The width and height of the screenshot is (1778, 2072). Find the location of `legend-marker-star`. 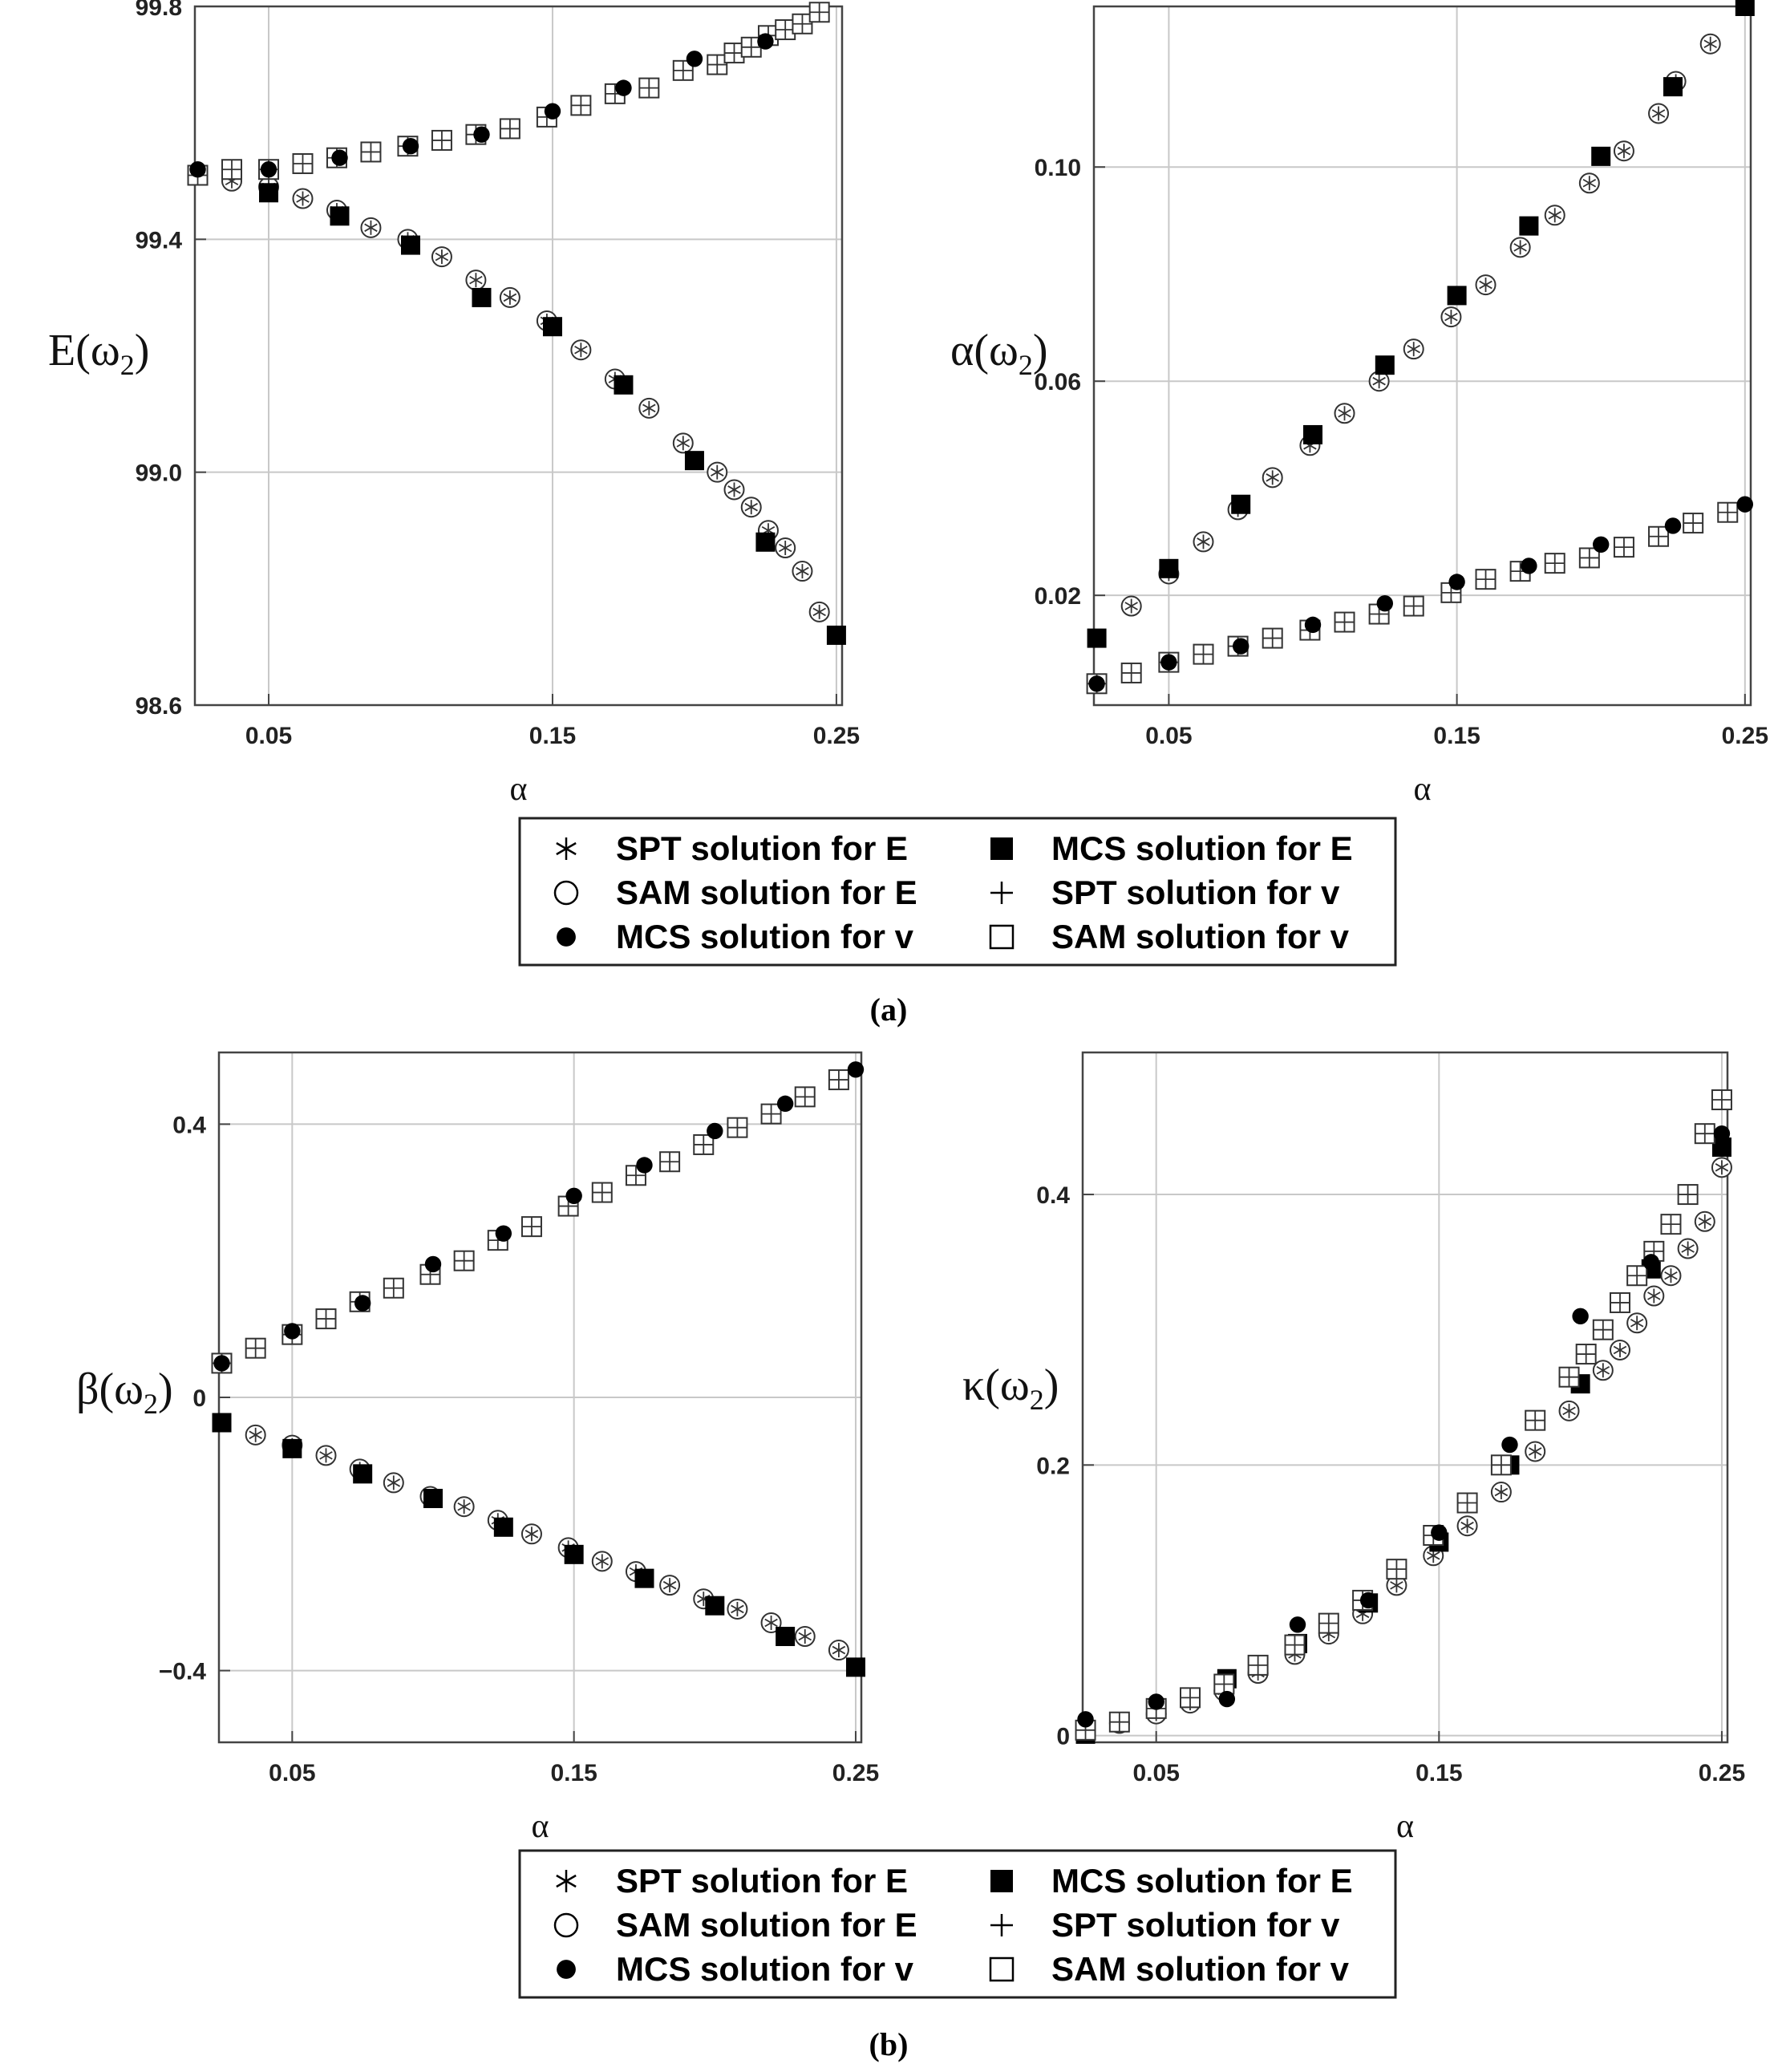

legend-marker-star is located at coordinates (566, 849).